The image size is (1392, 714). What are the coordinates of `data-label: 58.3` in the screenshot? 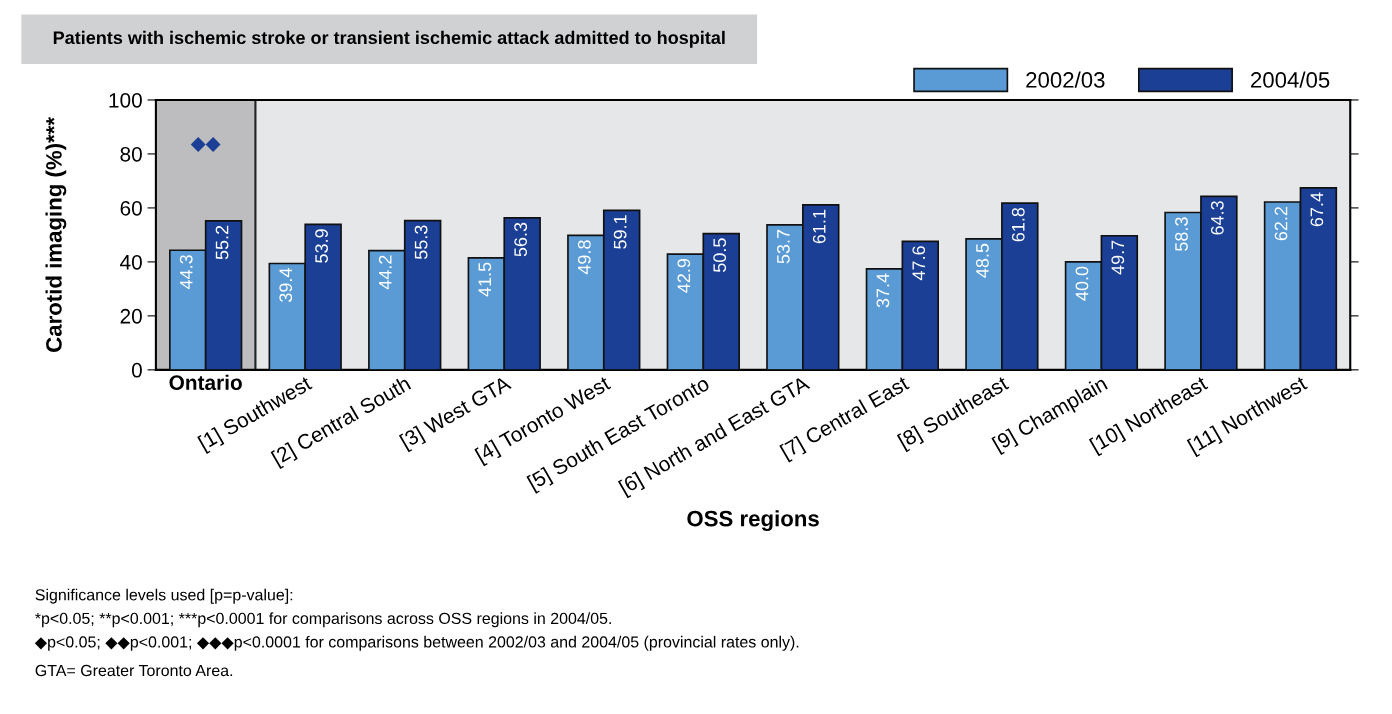 It's located at (1181, 234).